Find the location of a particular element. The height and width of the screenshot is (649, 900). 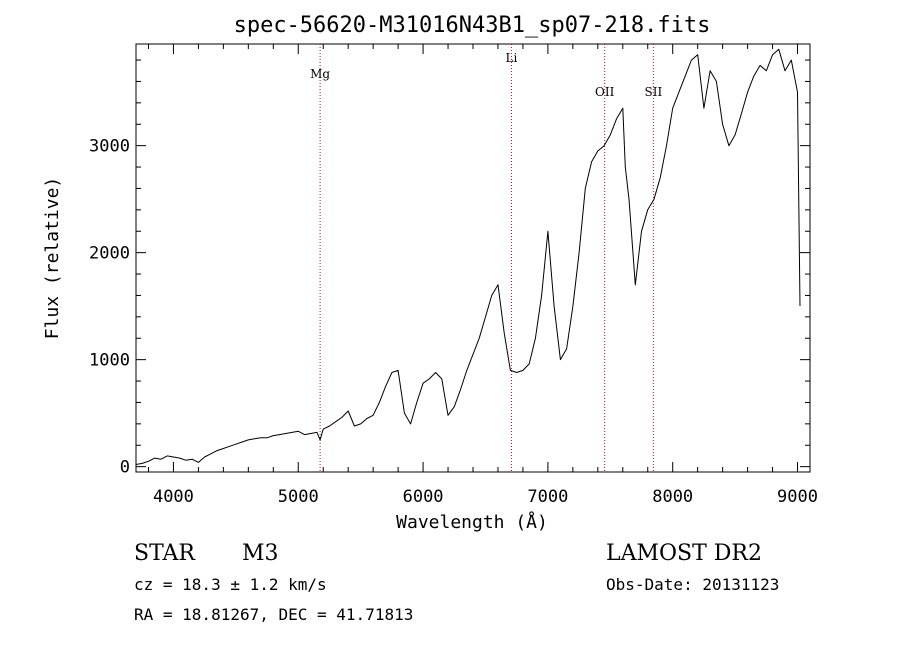

object-class: STAR is located at coordinates (165, 553).